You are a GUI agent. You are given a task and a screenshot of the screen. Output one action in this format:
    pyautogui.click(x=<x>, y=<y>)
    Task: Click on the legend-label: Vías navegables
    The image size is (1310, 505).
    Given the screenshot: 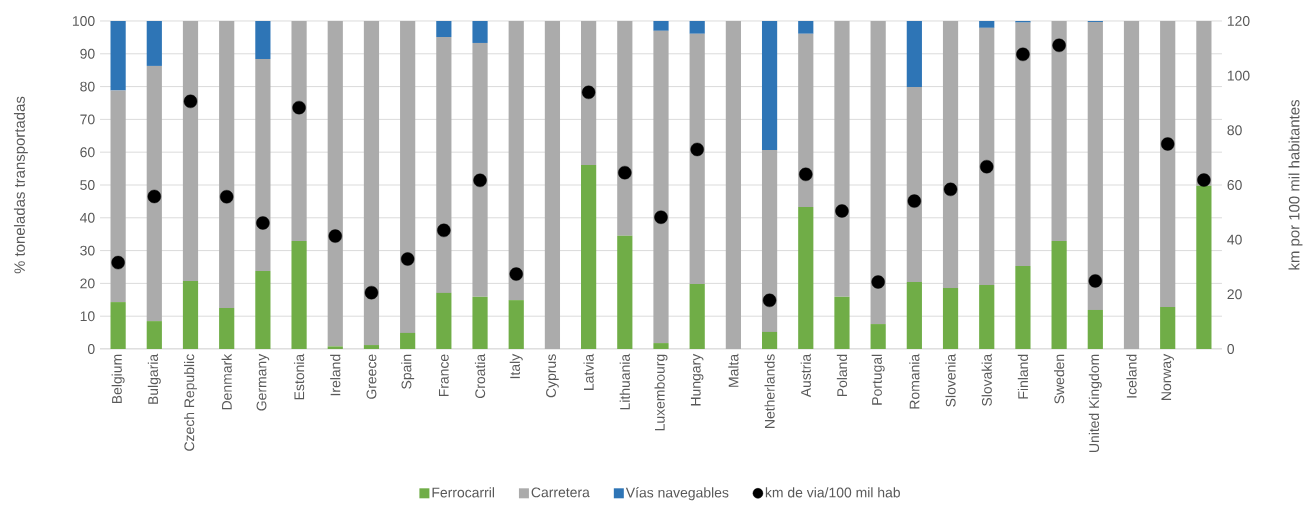 What is the action you would take?
    pyautogui.click(x=677, y=494)
    